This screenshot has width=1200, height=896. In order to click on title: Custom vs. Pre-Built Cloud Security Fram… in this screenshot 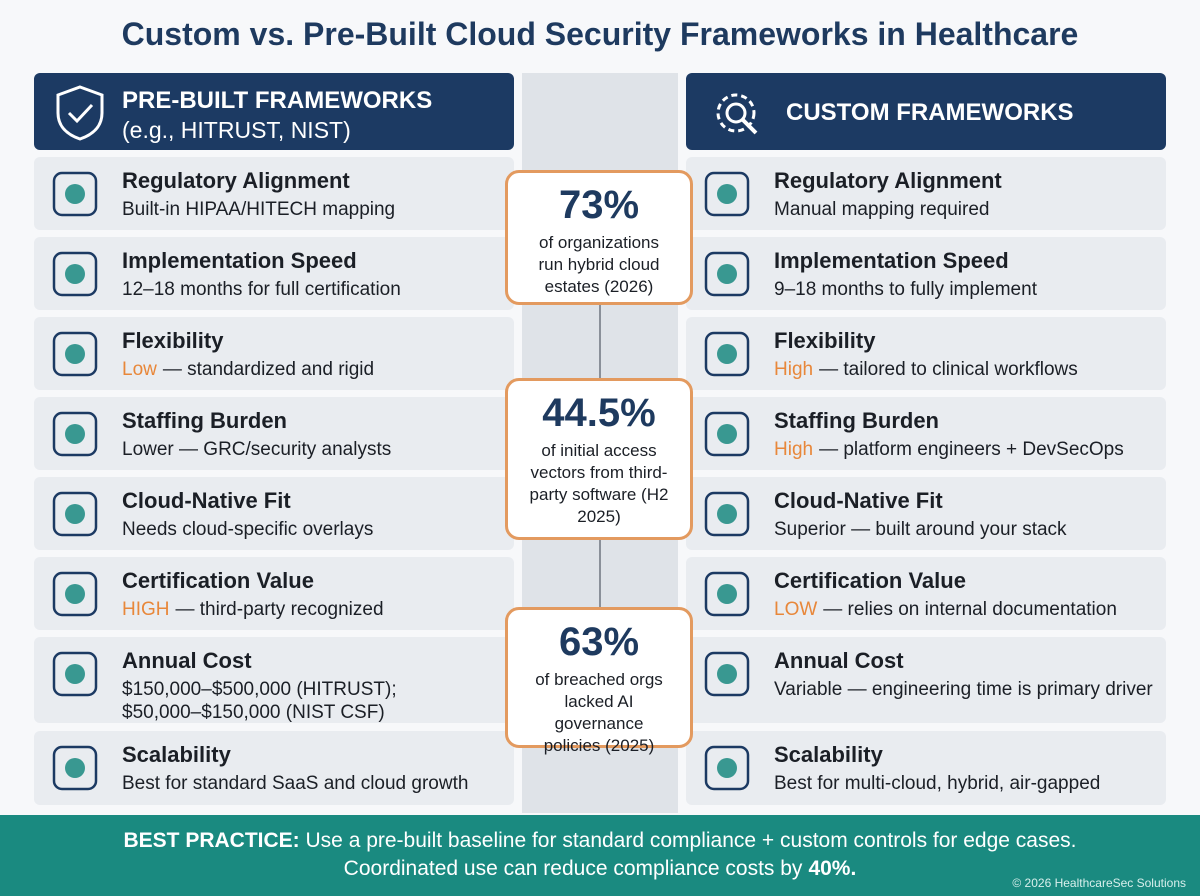, I will do `click(600, 34)`.